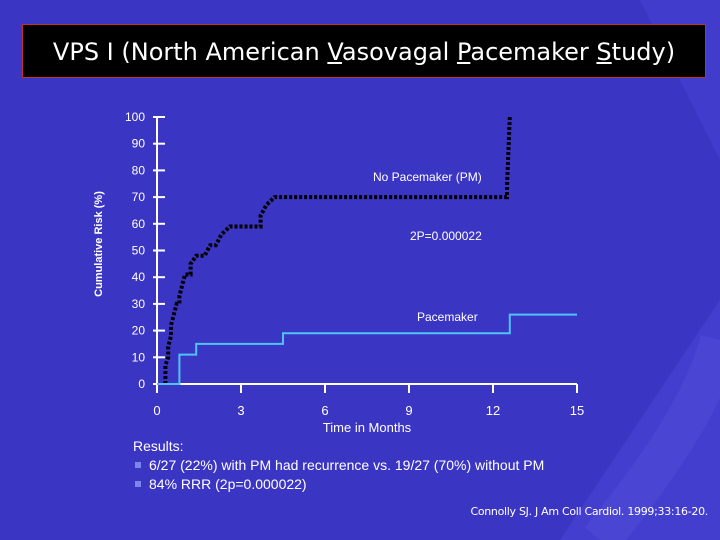  What do you see at coordinates (577, 410) in the screenshot?
I see `x-tick-label: 15` at bounding box center [577, 410].